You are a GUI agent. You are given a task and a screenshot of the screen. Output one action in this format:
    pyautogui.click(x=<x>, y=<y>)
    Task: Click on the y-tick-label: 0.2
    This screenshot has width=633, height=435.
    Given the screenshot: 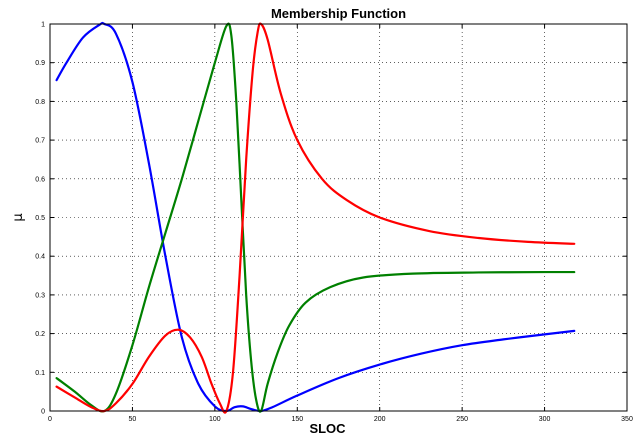 What is the action you would take?
    pyautogui.click(x=40, y=334)
    